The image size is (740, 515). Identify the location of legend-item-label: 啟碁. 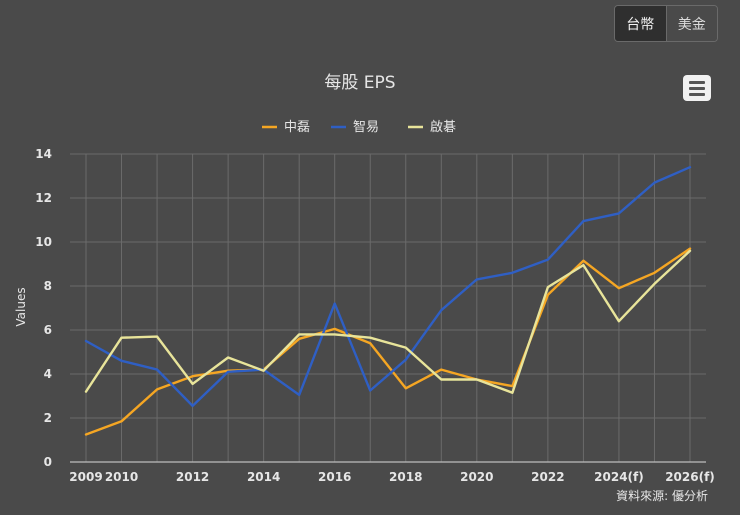
(443, 127).